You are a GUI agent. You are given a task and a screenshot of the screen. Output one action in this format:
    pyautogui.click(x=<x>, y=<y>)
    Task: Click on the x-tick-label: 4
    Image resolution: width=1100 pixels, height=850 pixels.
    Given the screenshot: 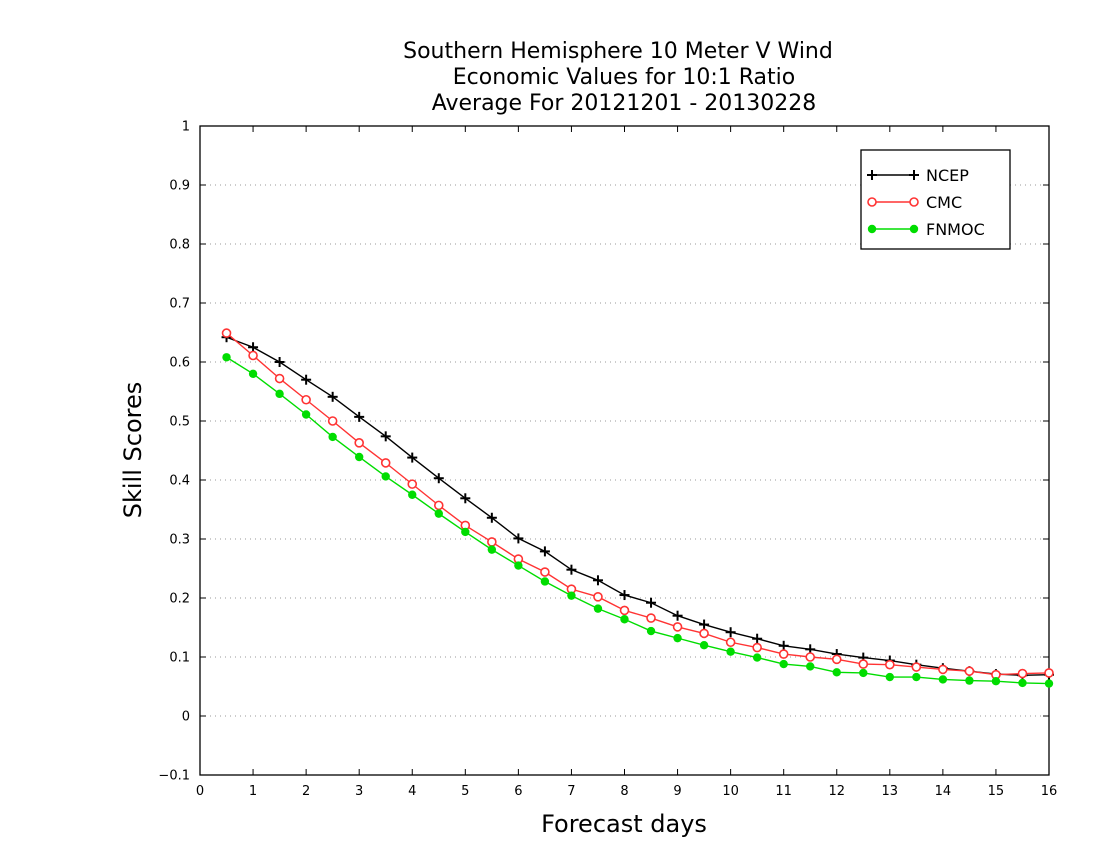 What is the action you would take?
    pyautogui.click(x=412, y=791)
    